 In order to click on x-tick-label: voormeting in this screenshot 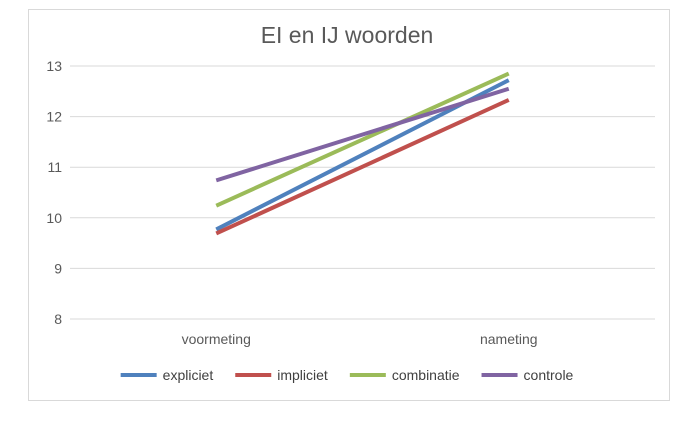, I will do `click(216, 339)`.